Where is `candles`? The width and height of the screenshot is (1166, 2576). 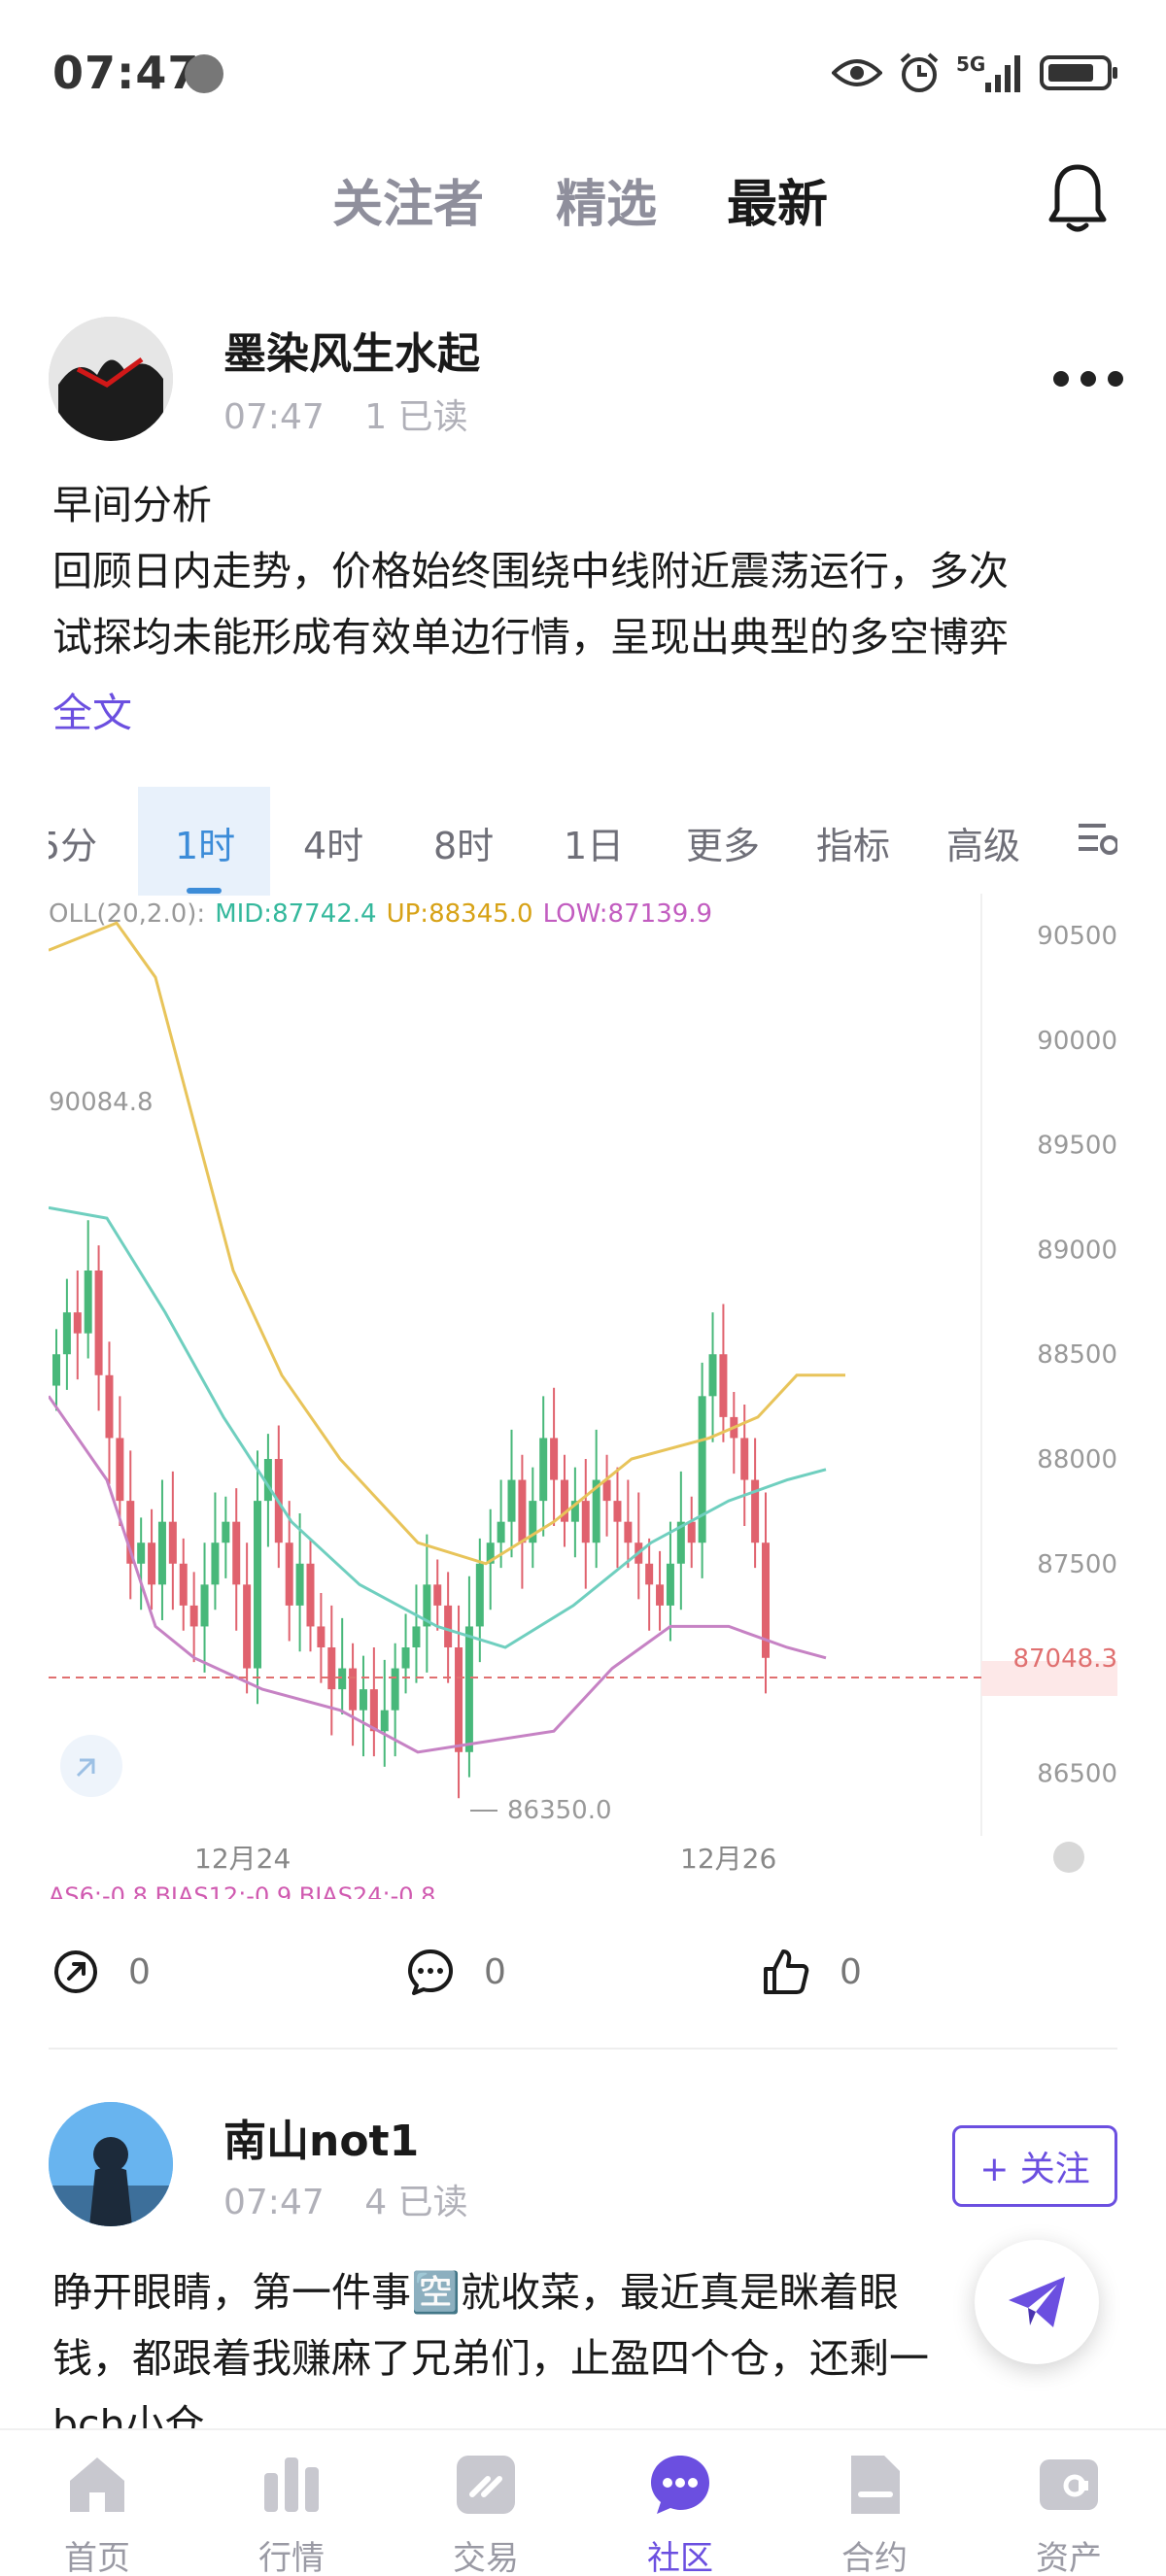
candles is located at coordinates (411, 1509).